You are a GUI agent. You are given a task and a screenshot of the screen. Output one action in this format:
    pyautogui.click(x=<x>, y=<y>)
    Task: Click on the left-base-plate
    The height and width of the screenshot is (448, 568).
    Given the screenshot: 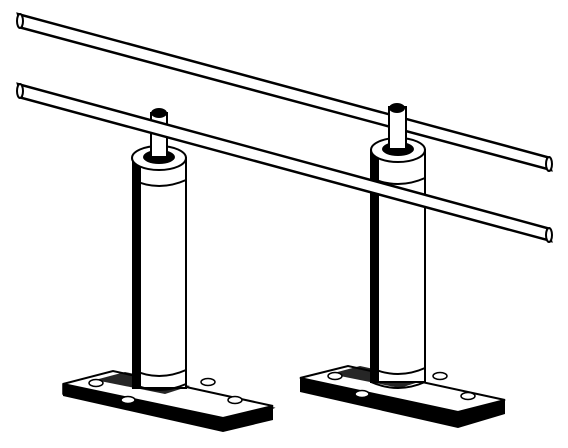 What is the action you would take?
    pyautogui.click(x=169, y=400)
    